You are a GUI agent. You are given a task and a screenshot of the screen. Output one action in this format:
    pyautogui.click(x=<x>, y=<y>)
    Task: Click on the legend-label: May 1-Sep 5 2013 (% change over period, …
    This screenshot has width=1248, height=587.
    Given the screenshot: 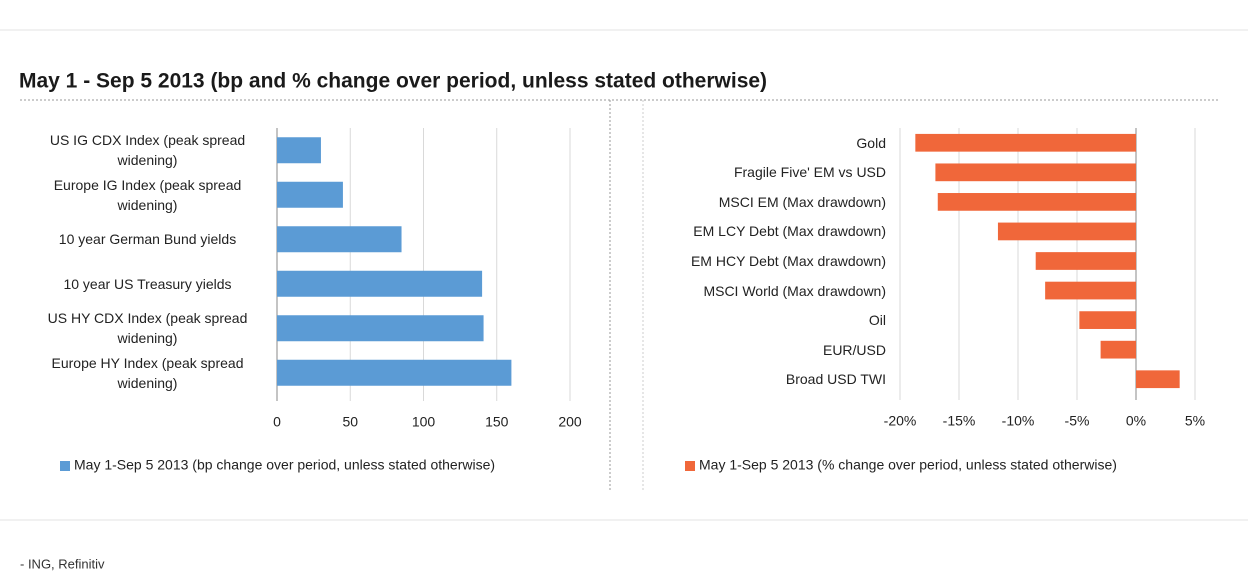 What is the action you would take?
    pyautogui.click(x=908, y=465)
    